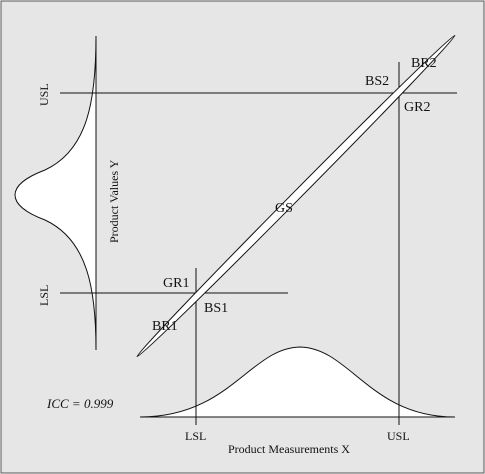 This screenshot has height=474, width=485. What do you see at coordinates (55, 193) in the screenshot?
I see `y-distribution-curve` at bounding box center [55, 193].